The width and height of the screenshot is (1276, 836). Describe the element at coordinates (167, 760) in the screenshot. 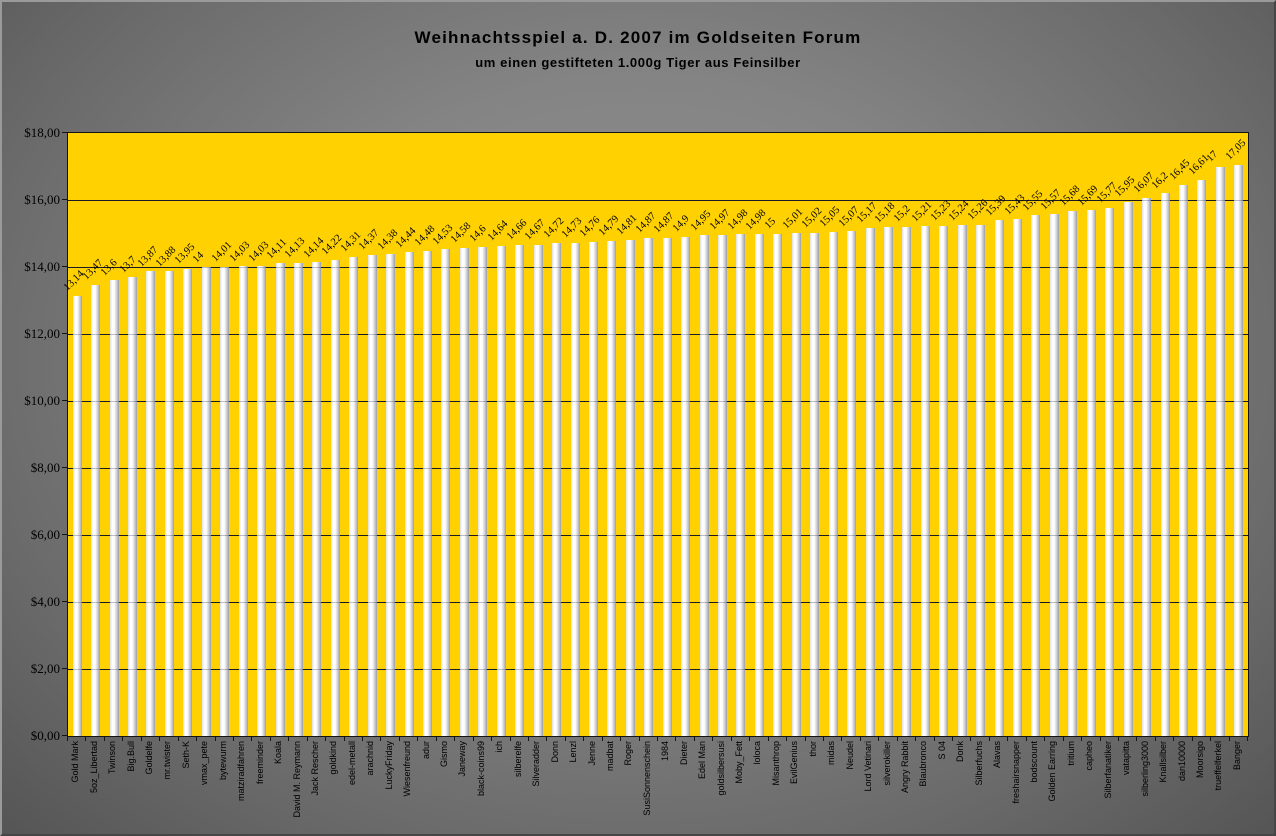

I see `category-label: mr.twister` at that location.